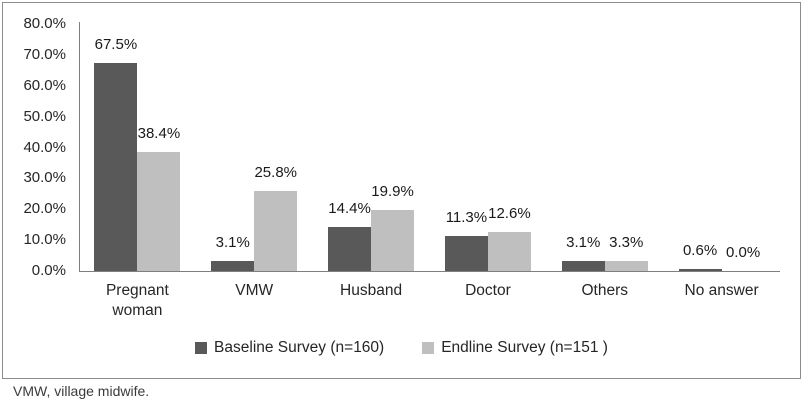 The image size is (806, 409). Describe the element at coordinates (44, 116) in the screenshot. I see `y-tick-label: 50.0%` at that location.